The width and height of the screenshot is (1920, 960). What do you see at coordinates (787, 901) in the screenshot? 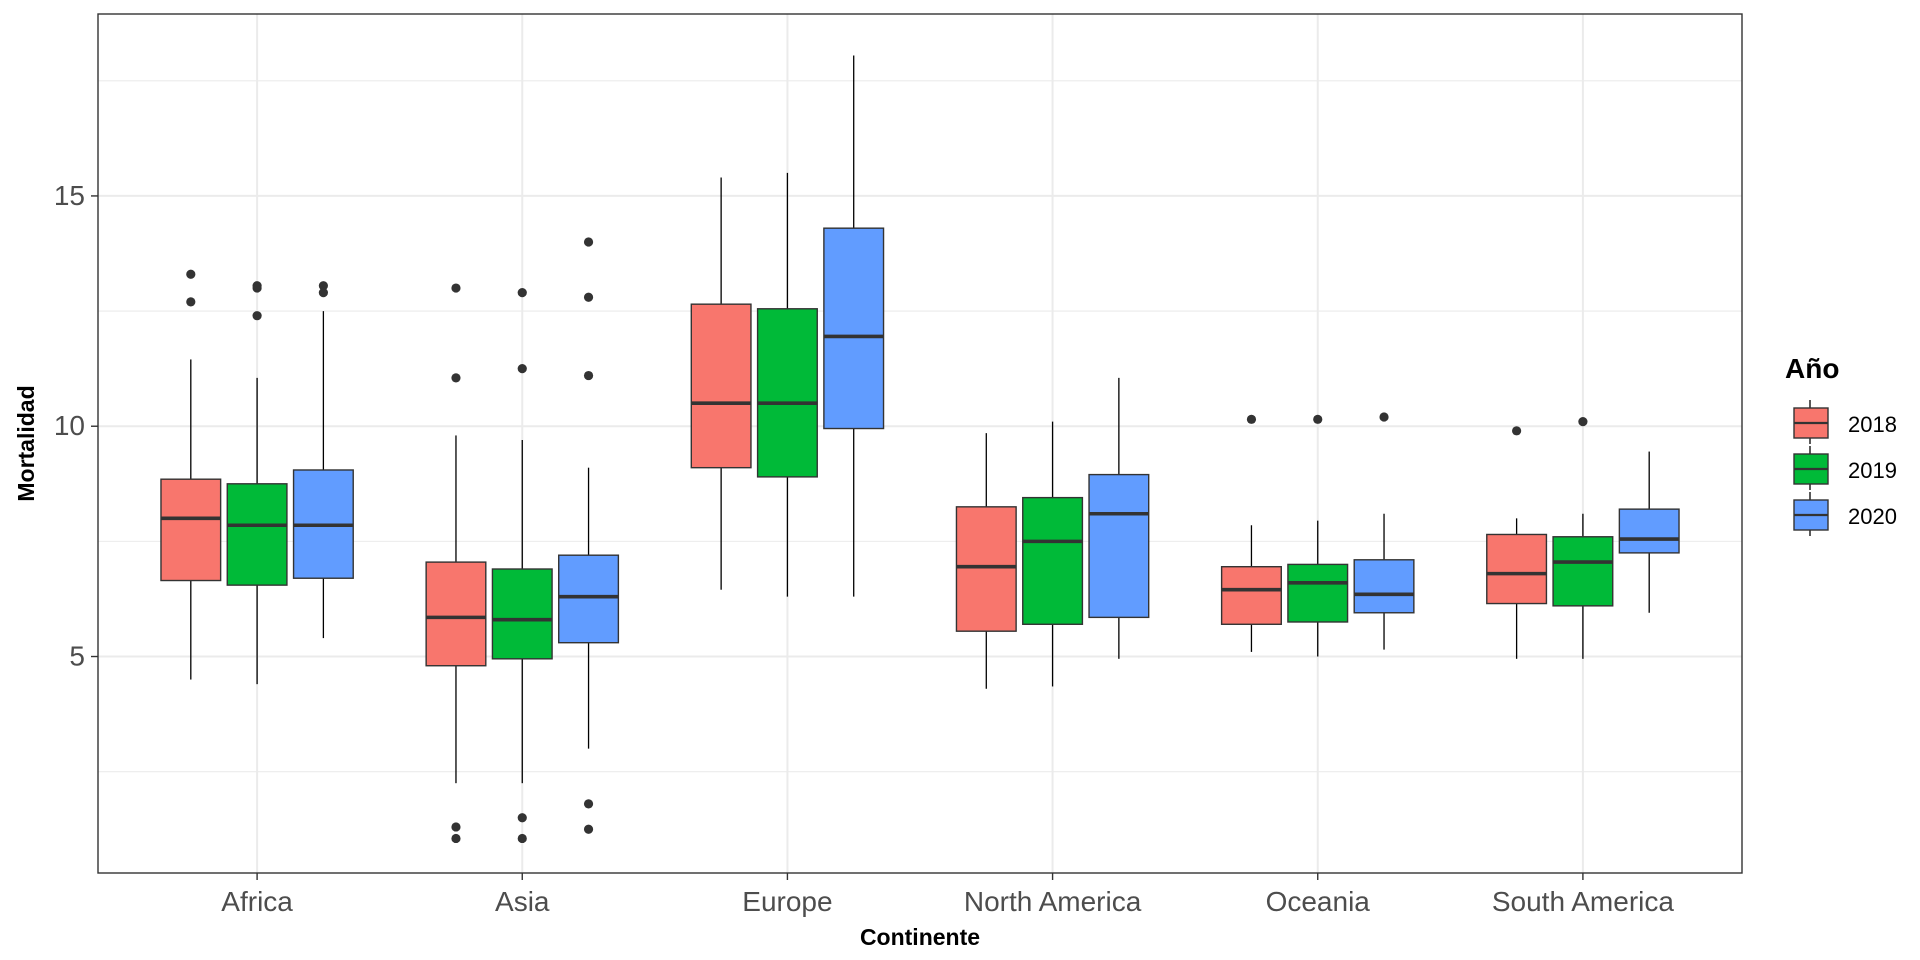
I see `x-tick-label: Europe` at bounding box center [787, 901].